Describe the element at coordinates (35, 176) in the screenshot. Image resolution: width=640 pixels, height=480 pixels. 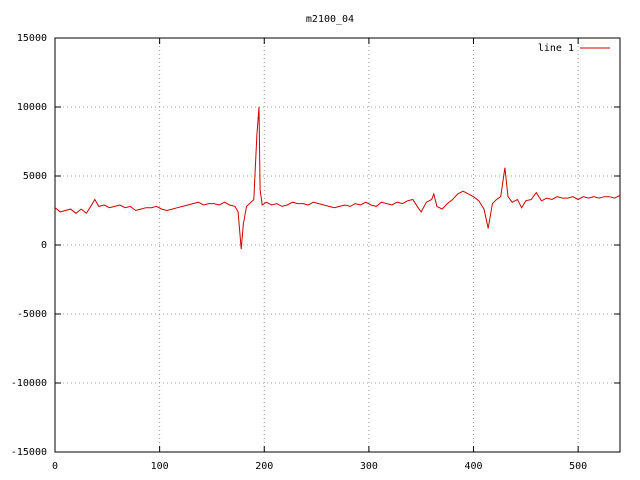
I see `y-tick-label: 5000` at that location.